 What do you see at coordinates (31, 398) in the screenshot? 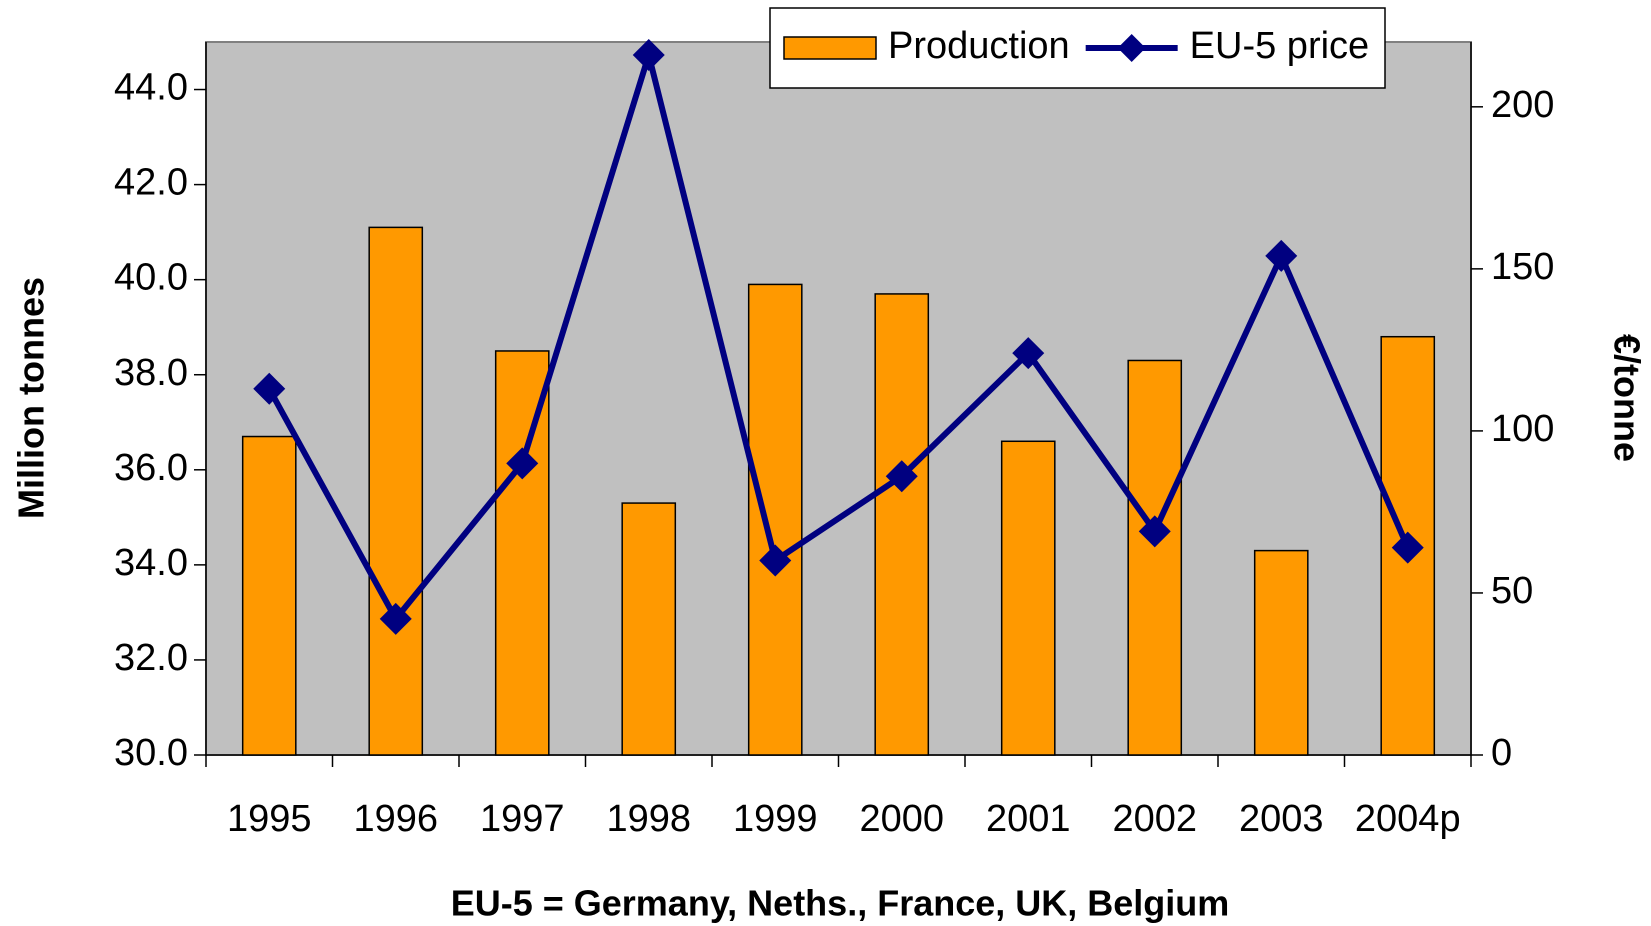
I see `y-axis-title: Million tonnes` at bounding box center [31, 398].